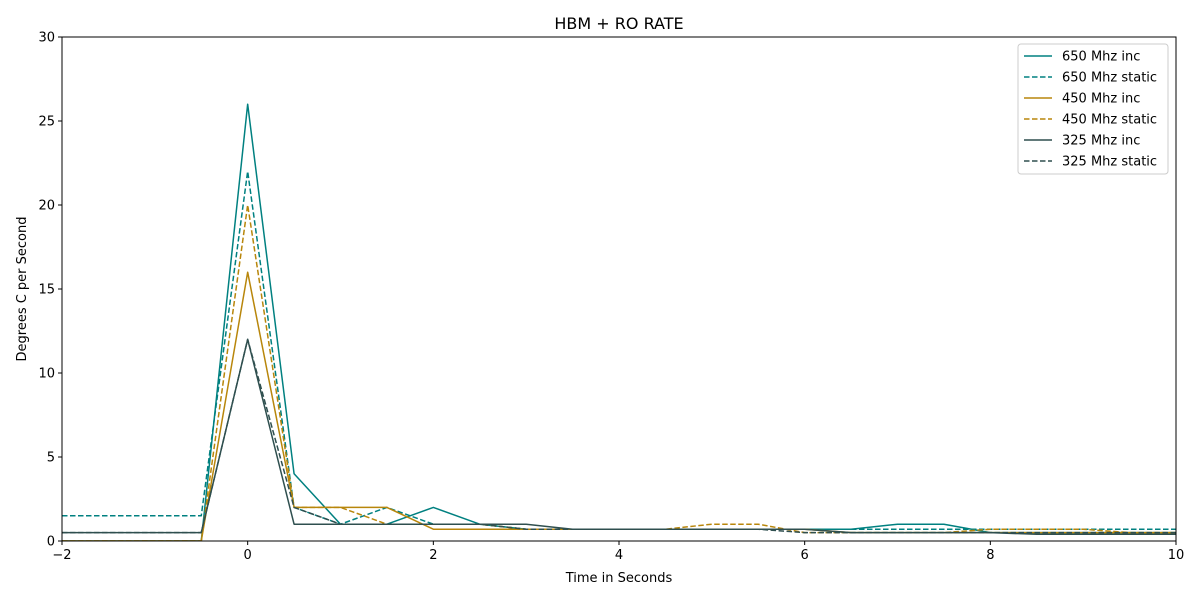 This screenshot has height=600, width=1200. Describe the element at coordinates (46, 38) in the screenshot. I see `y-tick-label: 30` at that location.